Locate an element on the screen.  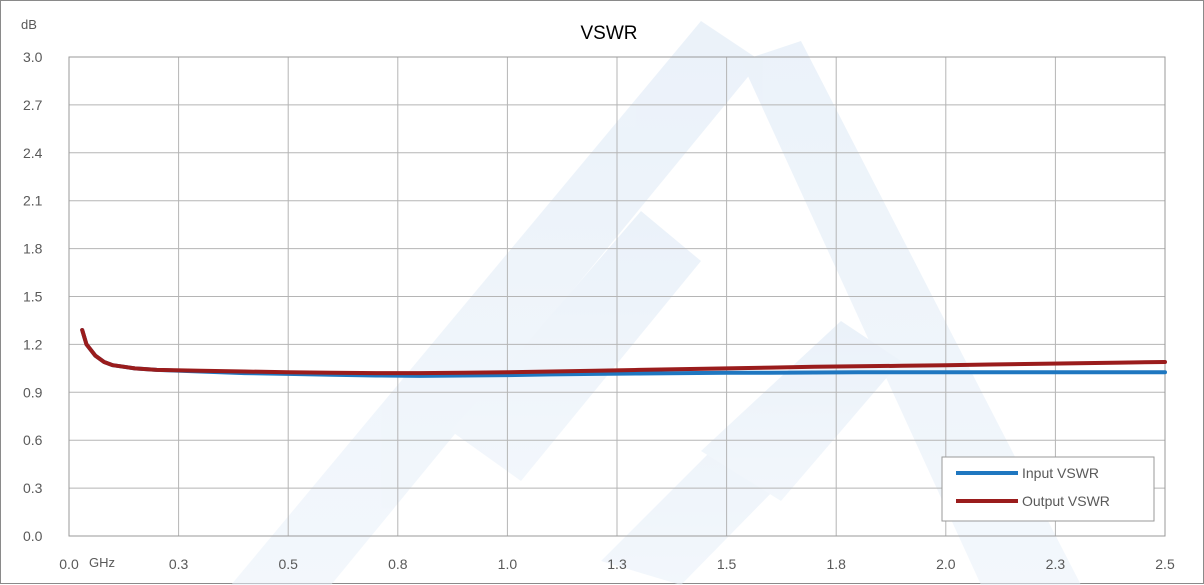
series-line-output-vswr is located at coordinates (623, 352).